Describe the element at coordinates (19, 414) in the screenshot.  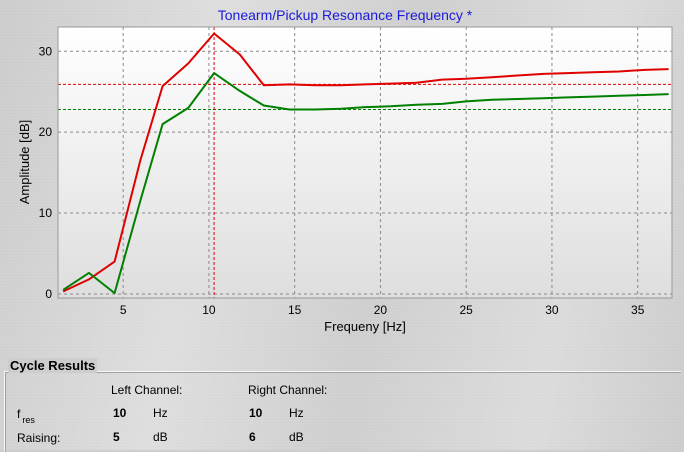
I see `fres-label-main: f` at that location.